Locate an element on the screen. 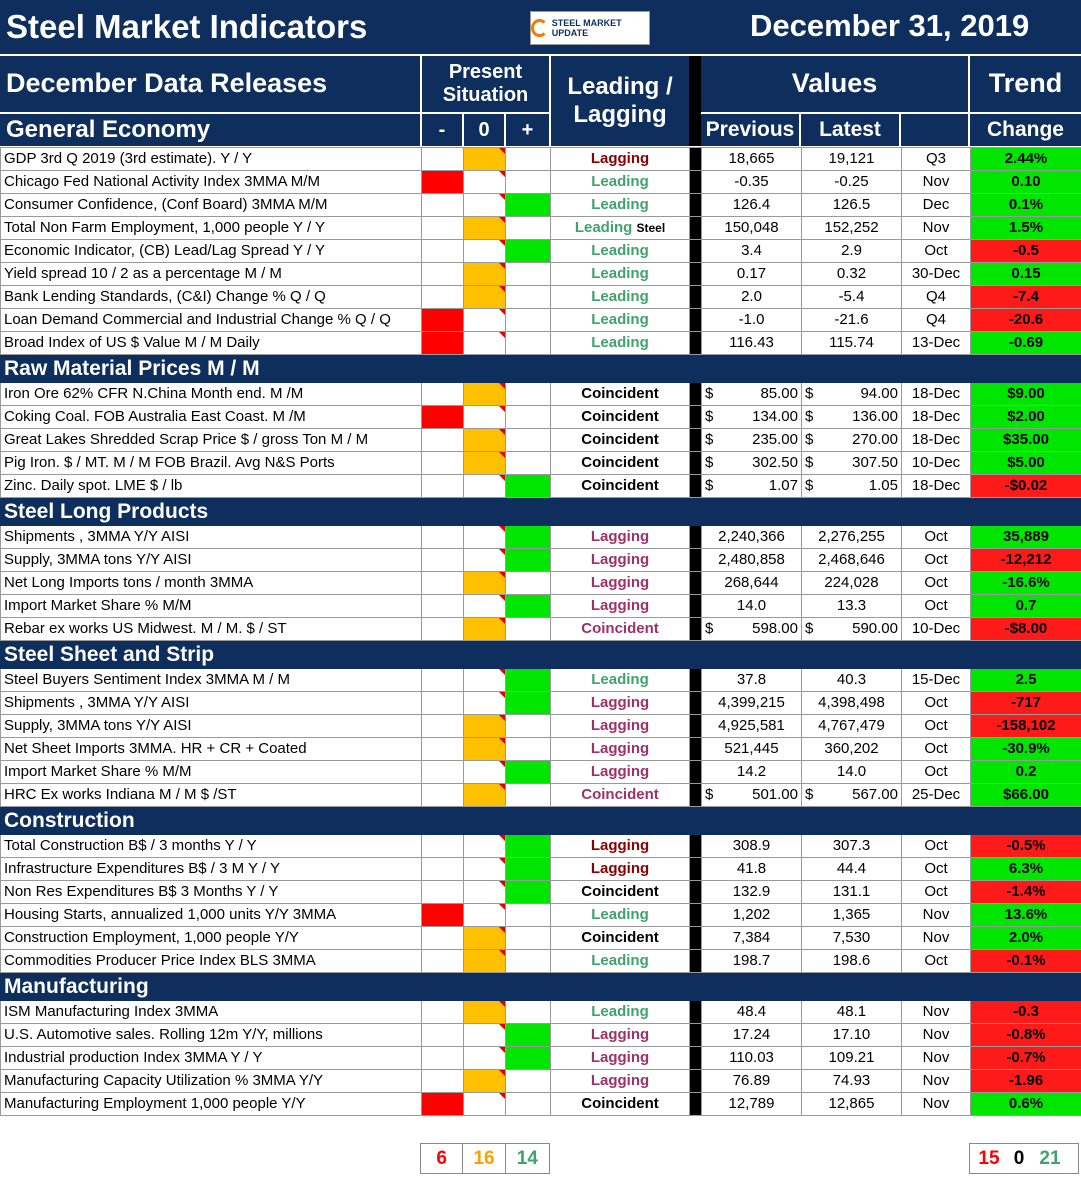  latest-value: -5.4 is located at coordinates (851, 297).